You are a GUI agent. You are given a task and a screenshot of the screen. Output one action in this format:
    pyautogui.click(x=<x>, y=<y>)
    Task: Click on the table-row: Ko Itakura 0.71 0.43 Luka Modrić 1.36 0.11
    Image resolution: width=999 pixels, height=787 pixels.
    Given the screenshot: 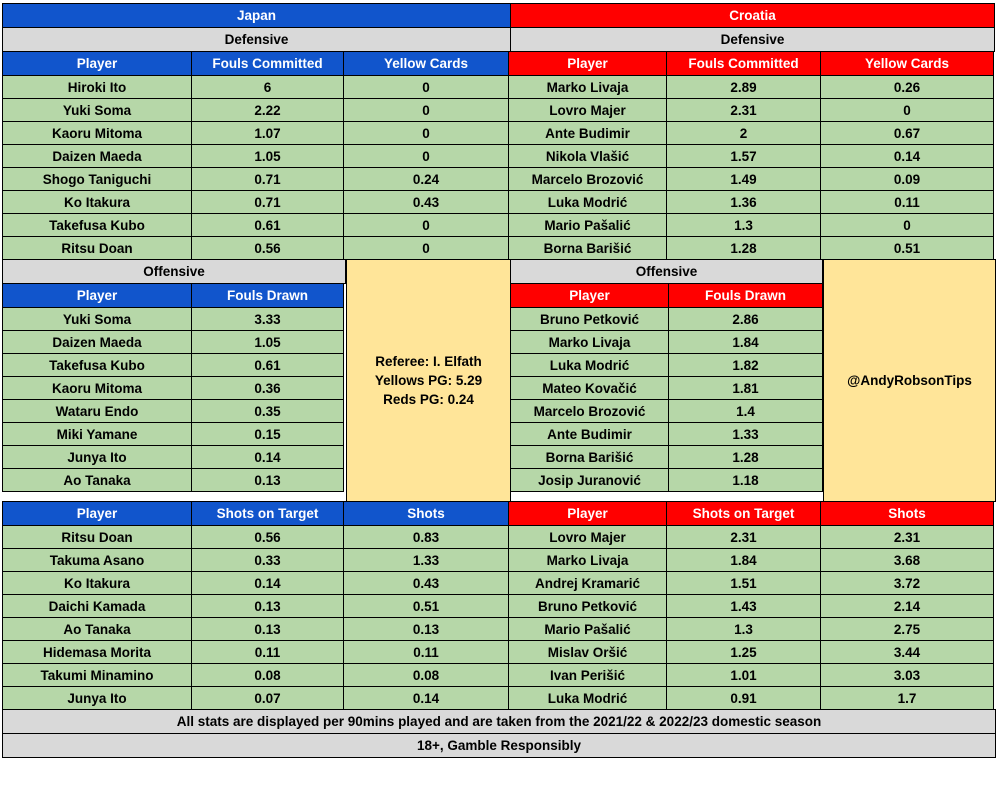 What is the action you would take?
    pyautogui.click(x=498, y=202)
    